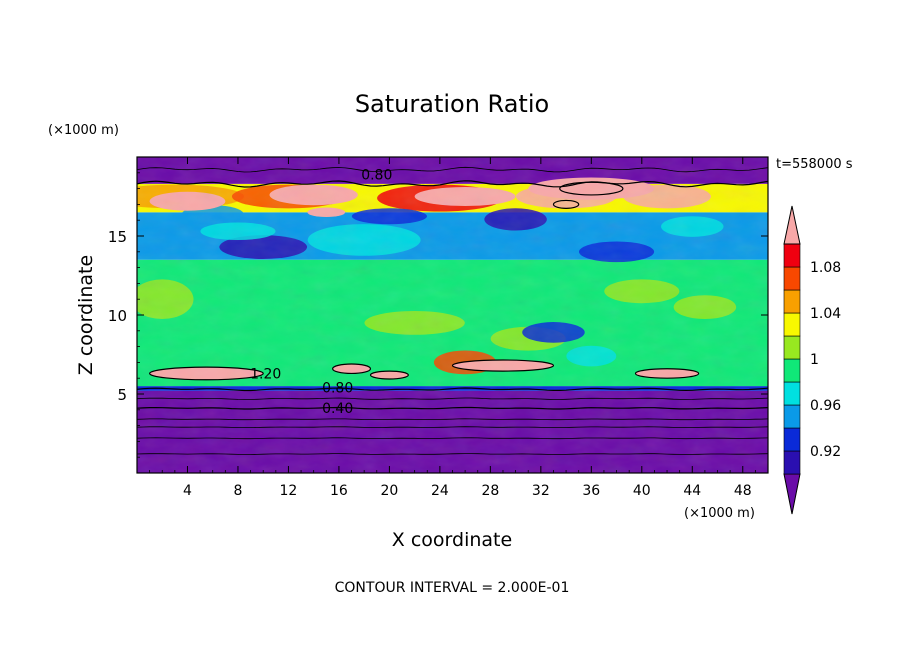  Describe the element at coordinates (814, 164) in the screenshot. I see `time-label: t=558000 s` at that location.